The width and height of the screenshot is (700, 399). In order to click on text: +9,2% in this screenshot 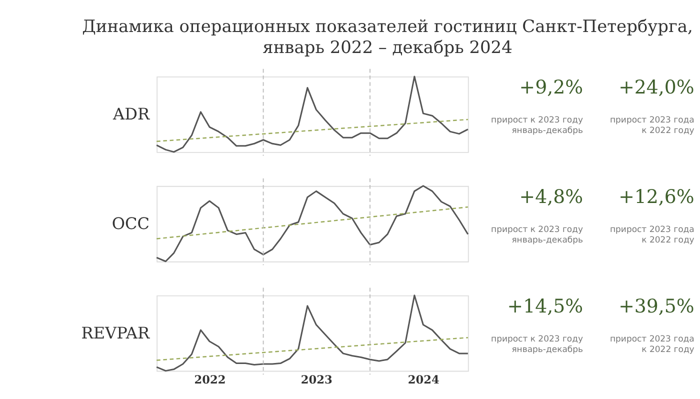, I will do `click(551, 87)`.